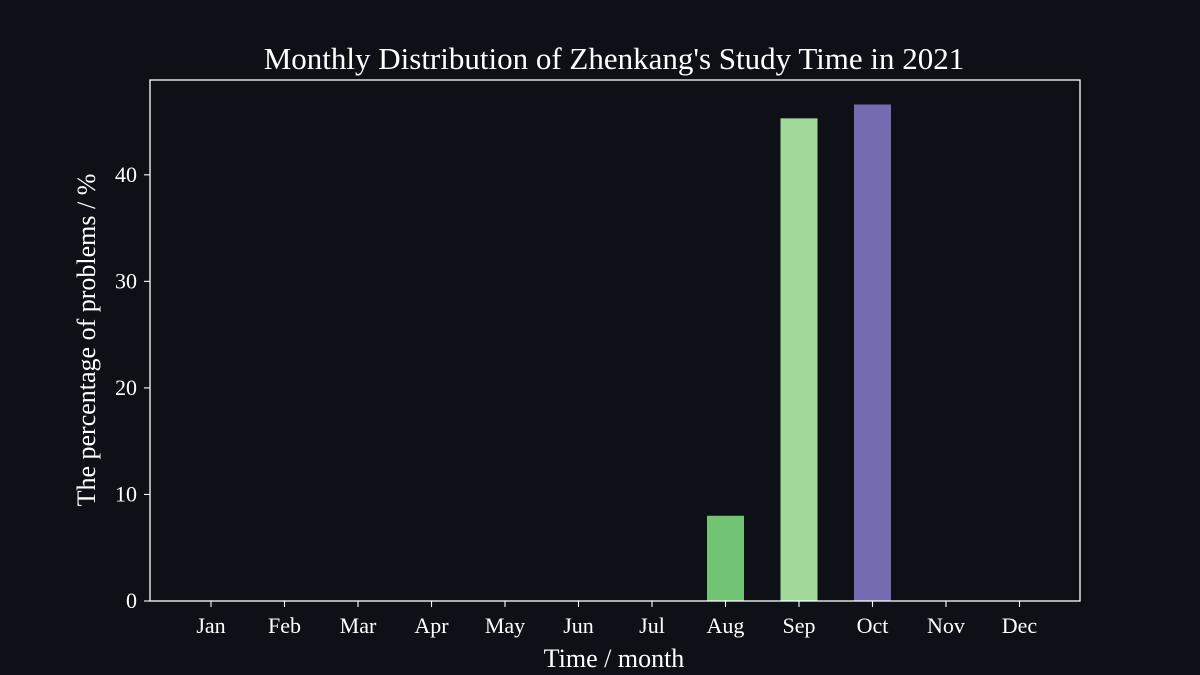 This screenshot has height=675, width=1200. I want to click on y-tick-label: 10, so click(126, 493).